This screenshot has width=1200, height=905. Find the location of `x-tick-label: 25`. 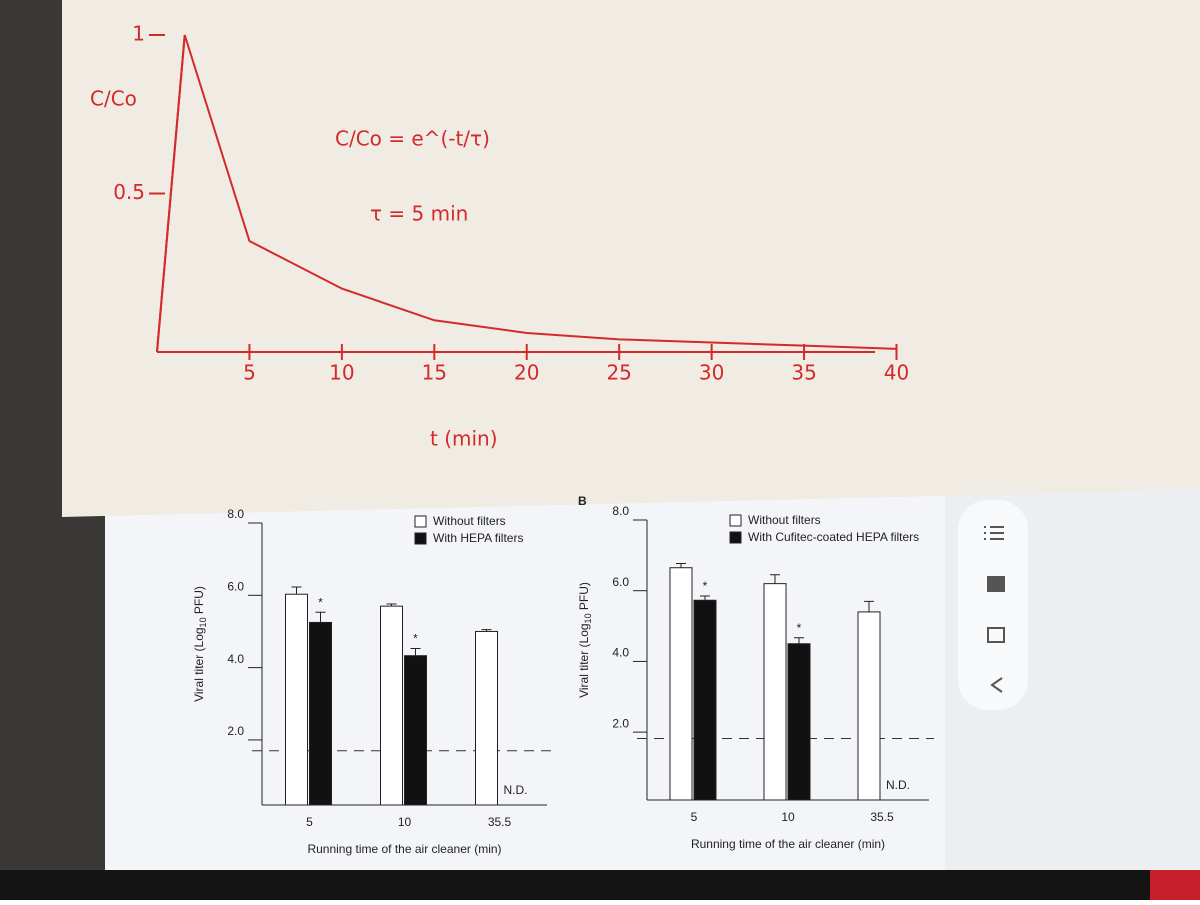

x-tick-label: 25 is located at coordinates (618, 373).